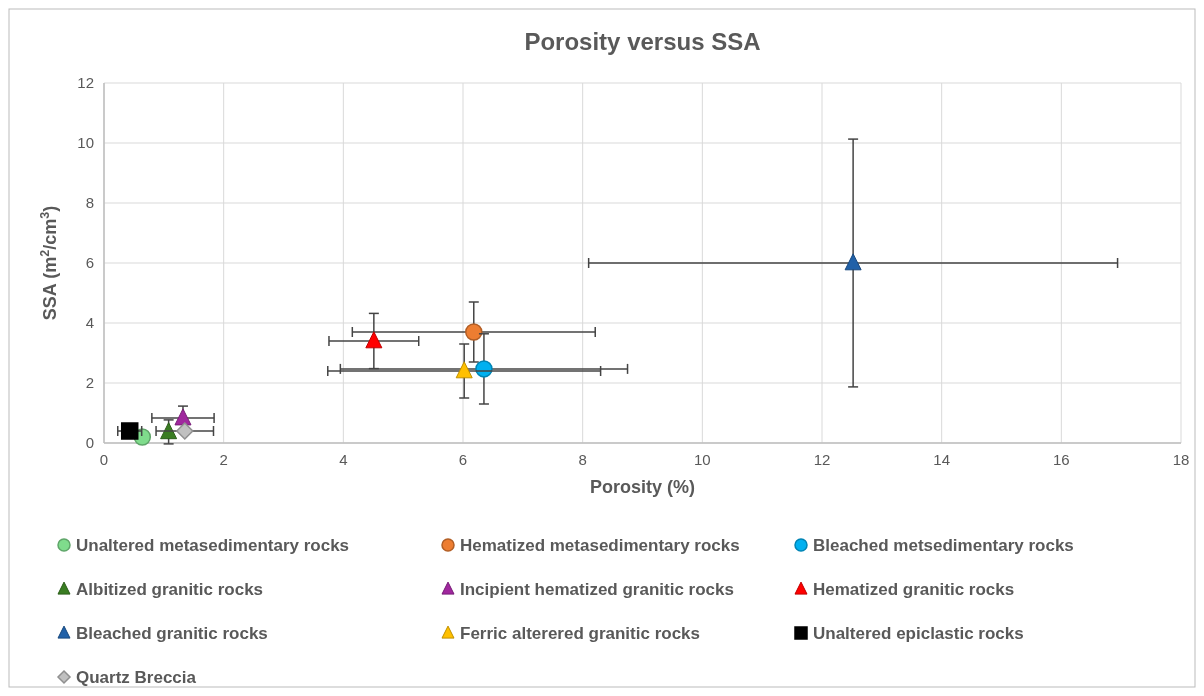 The width and height of the screenshot is (1204, 696). What do you see at coordinates (85, 142) in the screenshot?
I see `y-tick-label: 10` at bounding box center [85, 142].